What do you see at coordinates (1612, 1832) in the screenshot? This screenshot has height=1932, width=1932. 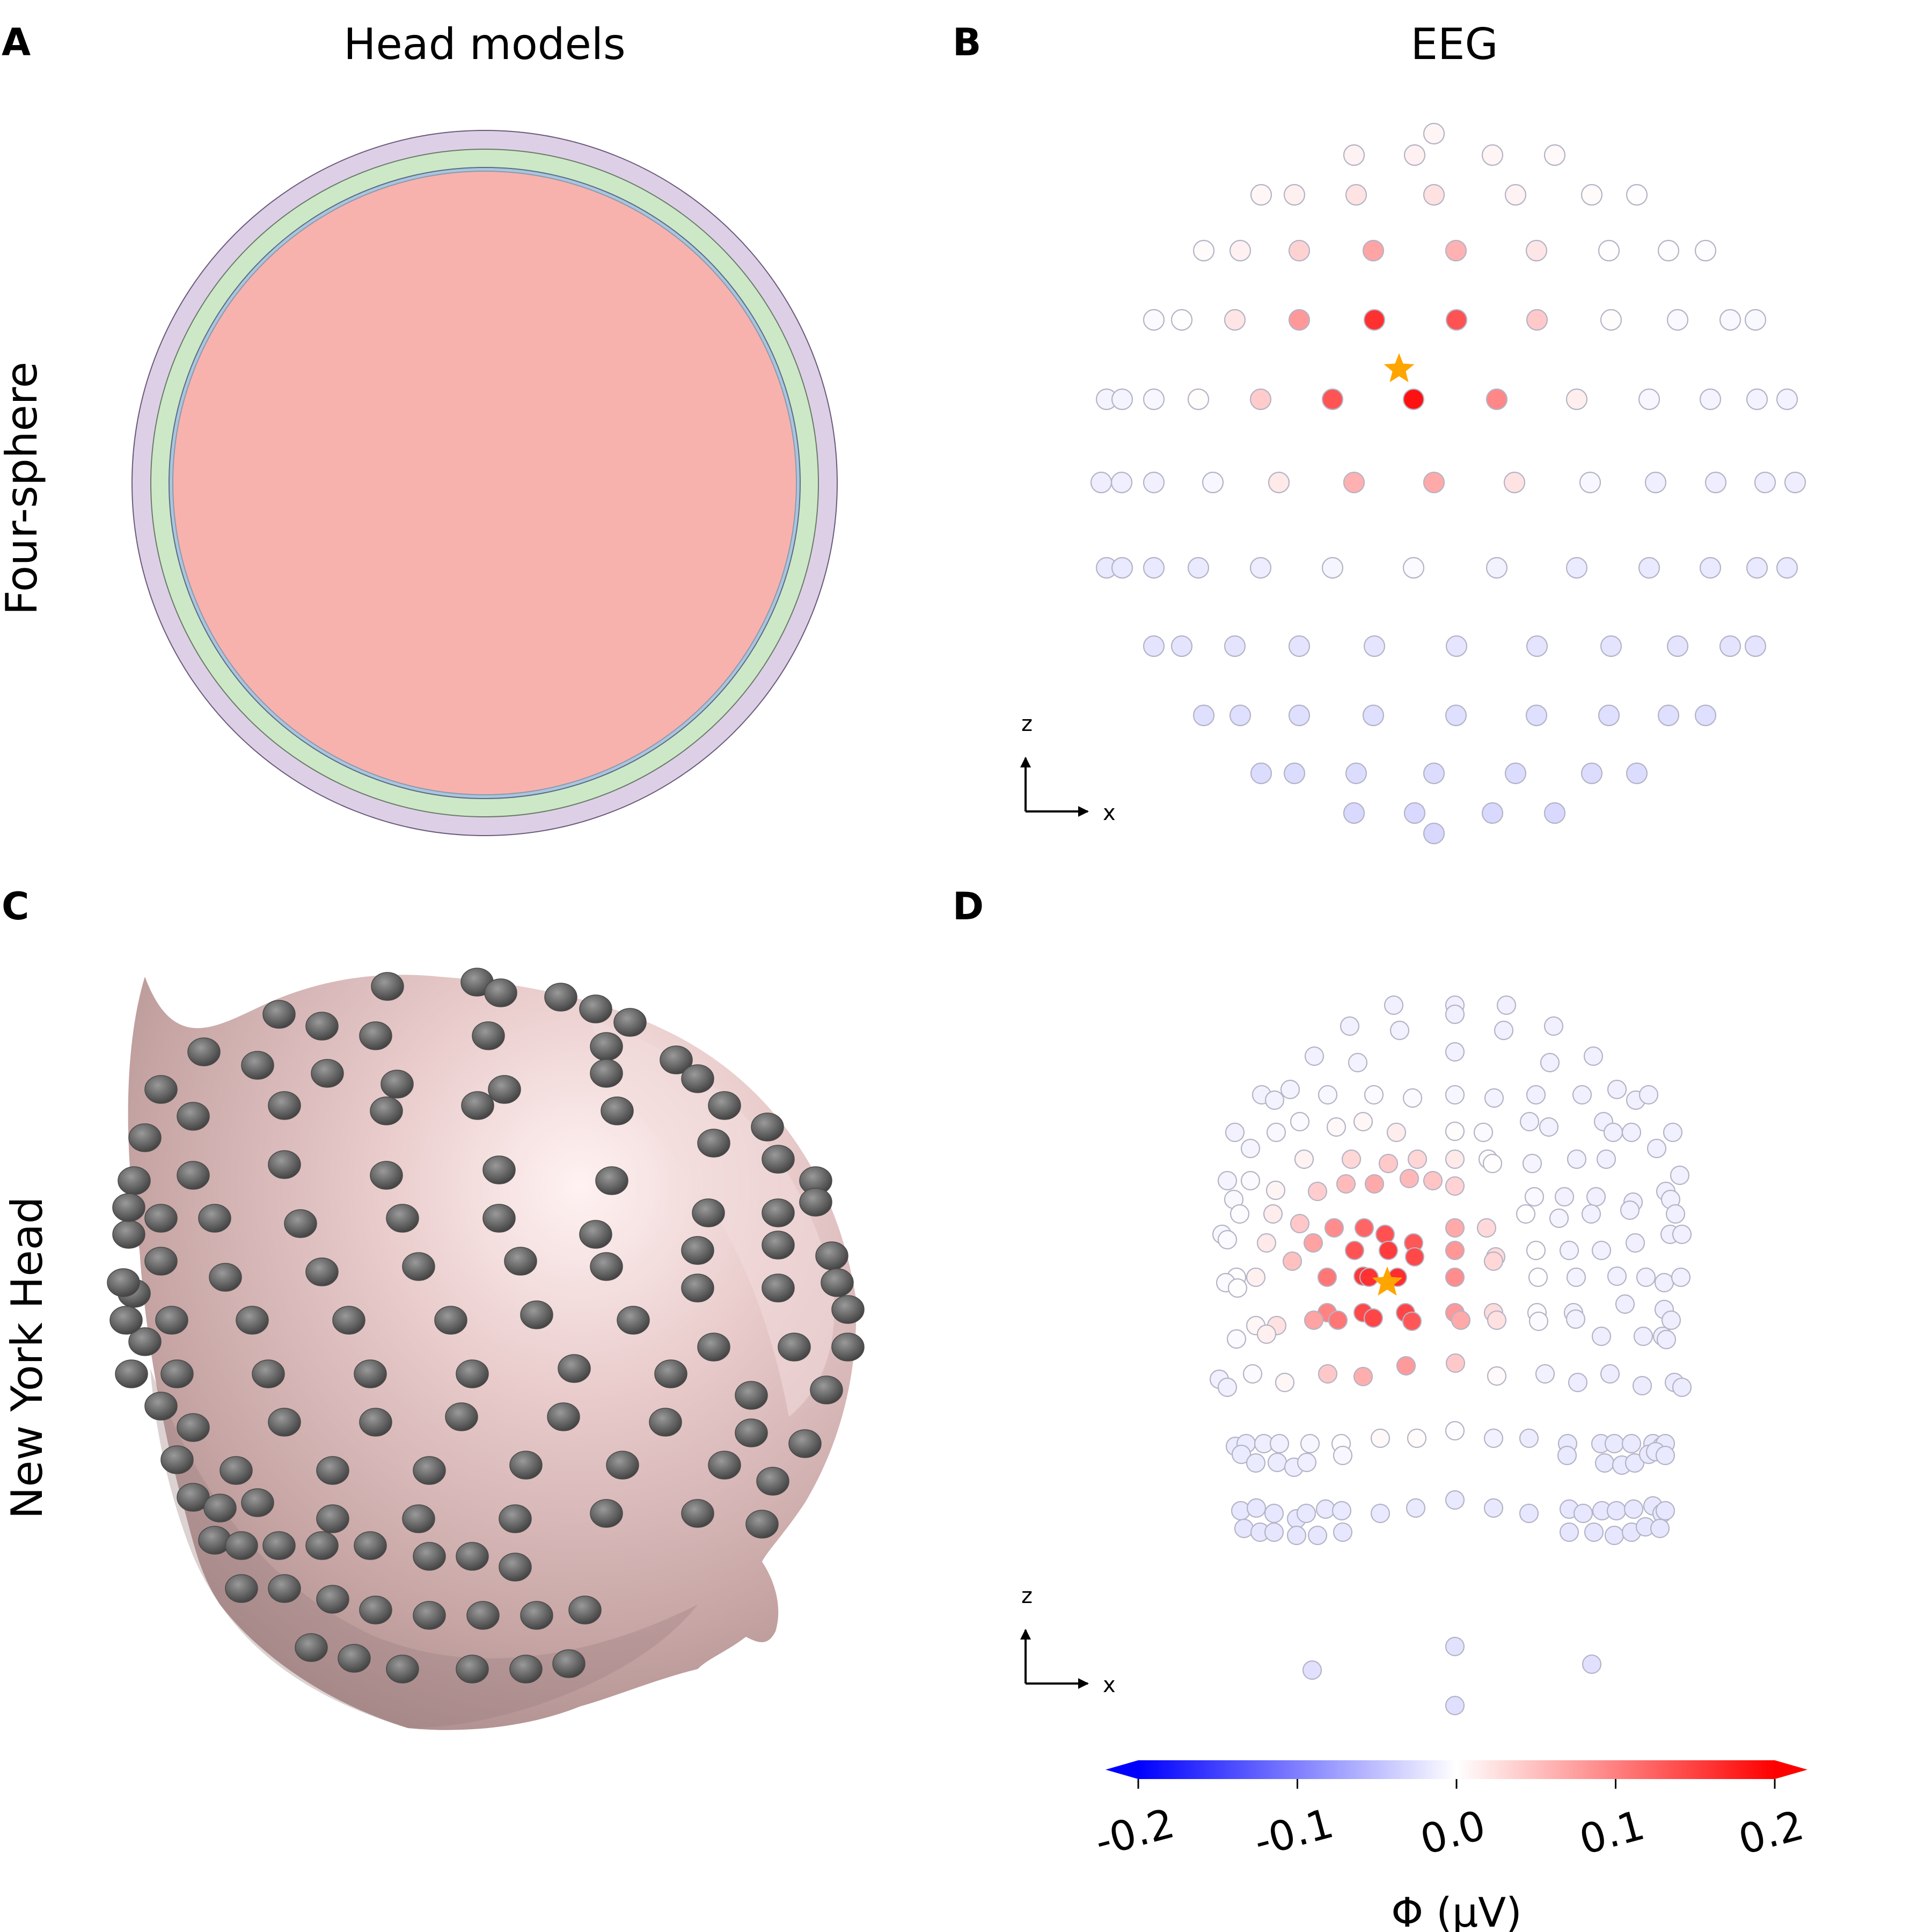 I see `colorbar-tick-label: 0.1` at bounding box center [1612, 1832].